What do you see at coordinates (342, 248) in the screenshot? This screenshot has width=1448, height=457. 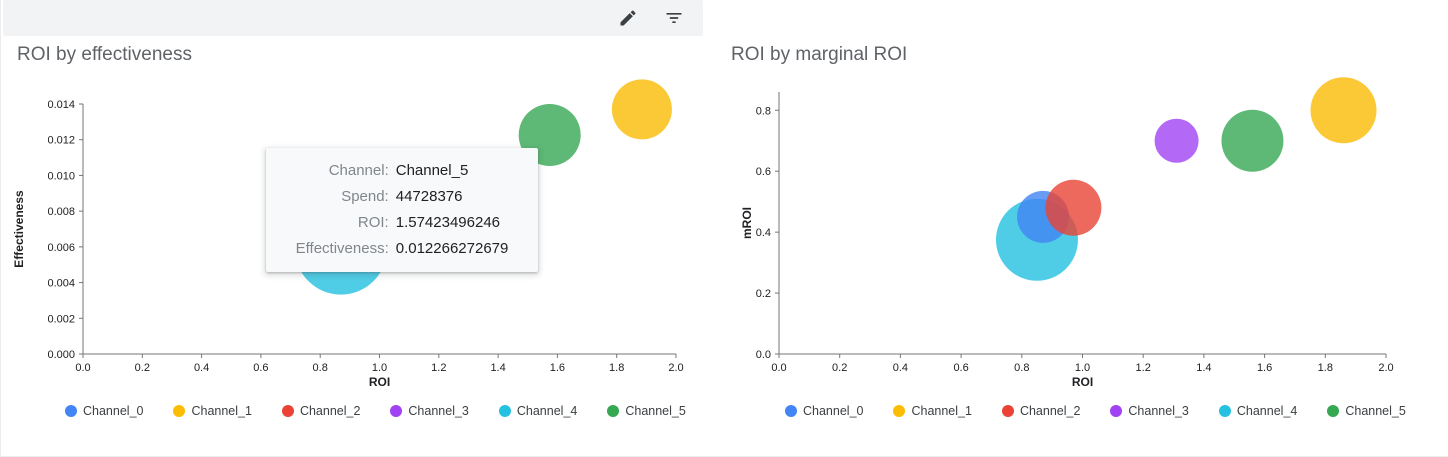 I see `tooltip-label: Effectiveness:` at bounding box center [342, 248].